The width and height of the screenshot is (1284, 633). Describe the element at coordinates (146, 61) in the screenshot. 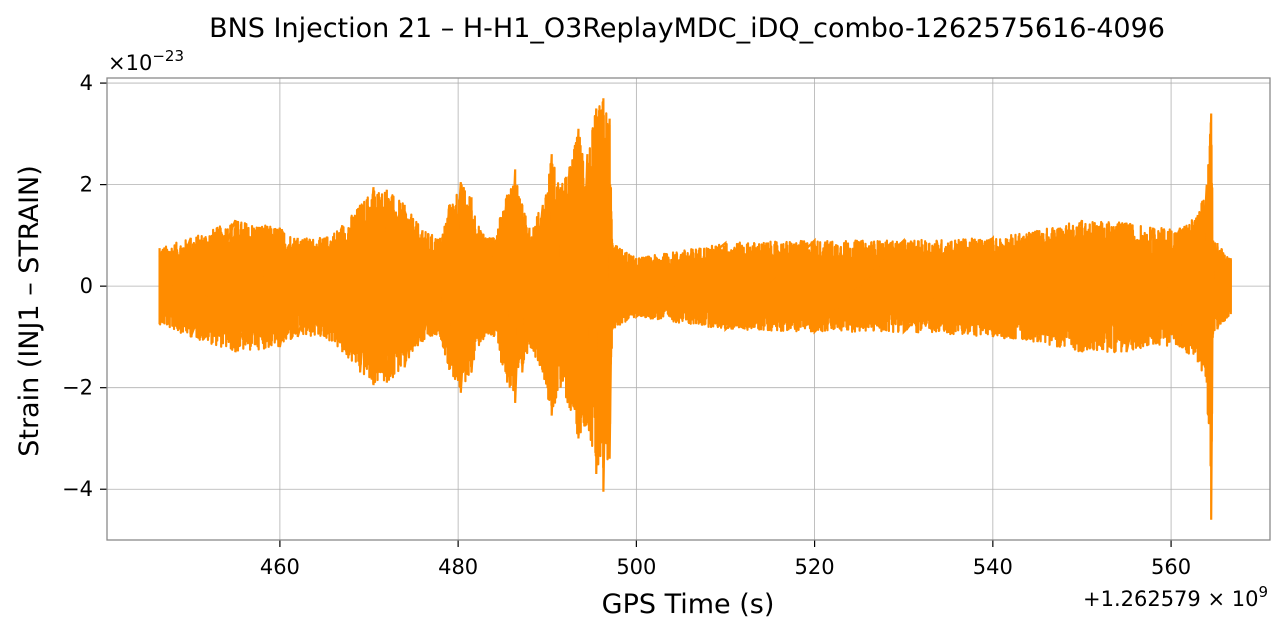

I see `y-scale-label: ×10⁻²³` at that location.